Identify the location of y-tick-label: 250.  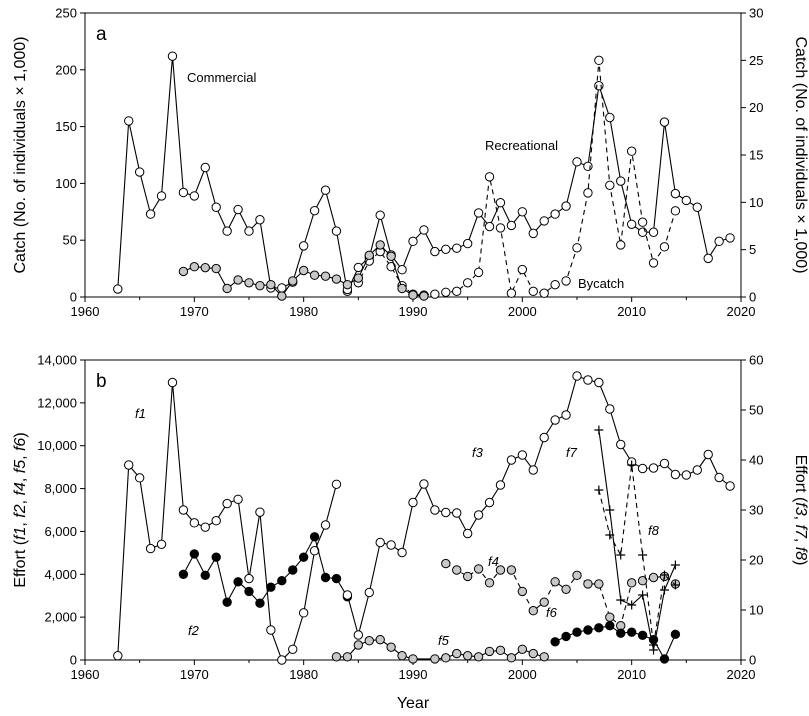
(66, 13).